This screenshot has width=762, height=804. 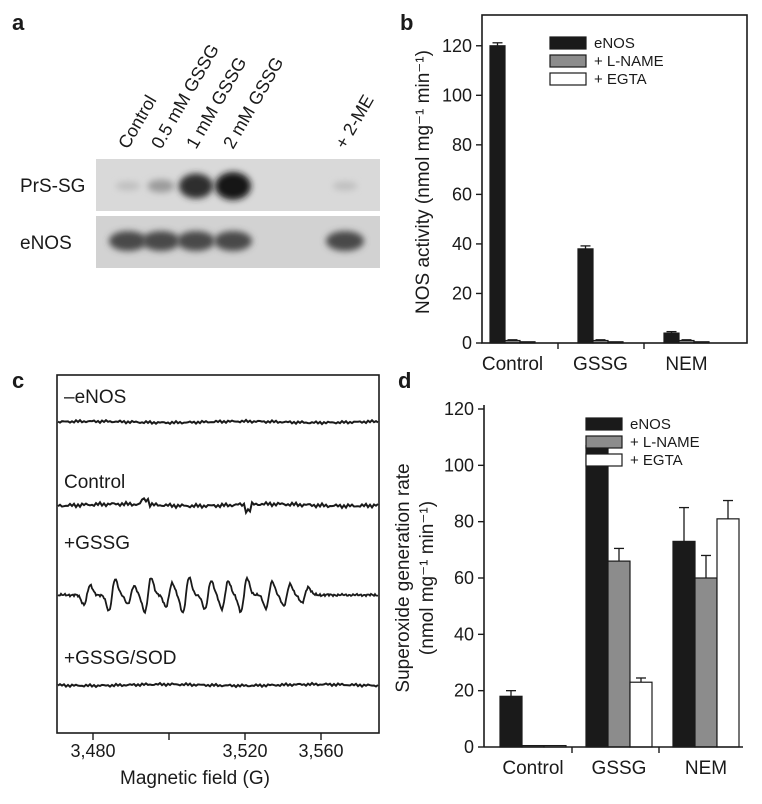 What do you see at coordinates (641, 714) in the screenshot?
I see `bar-2-gssg` at bounding box center [641, 714].